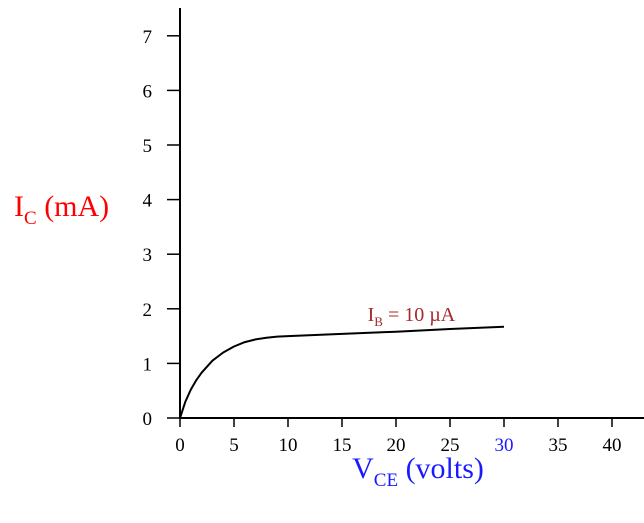 The height and width of the screenshot is (523, 644). I want to click on x-tick-label: 20, so click(396, 445).